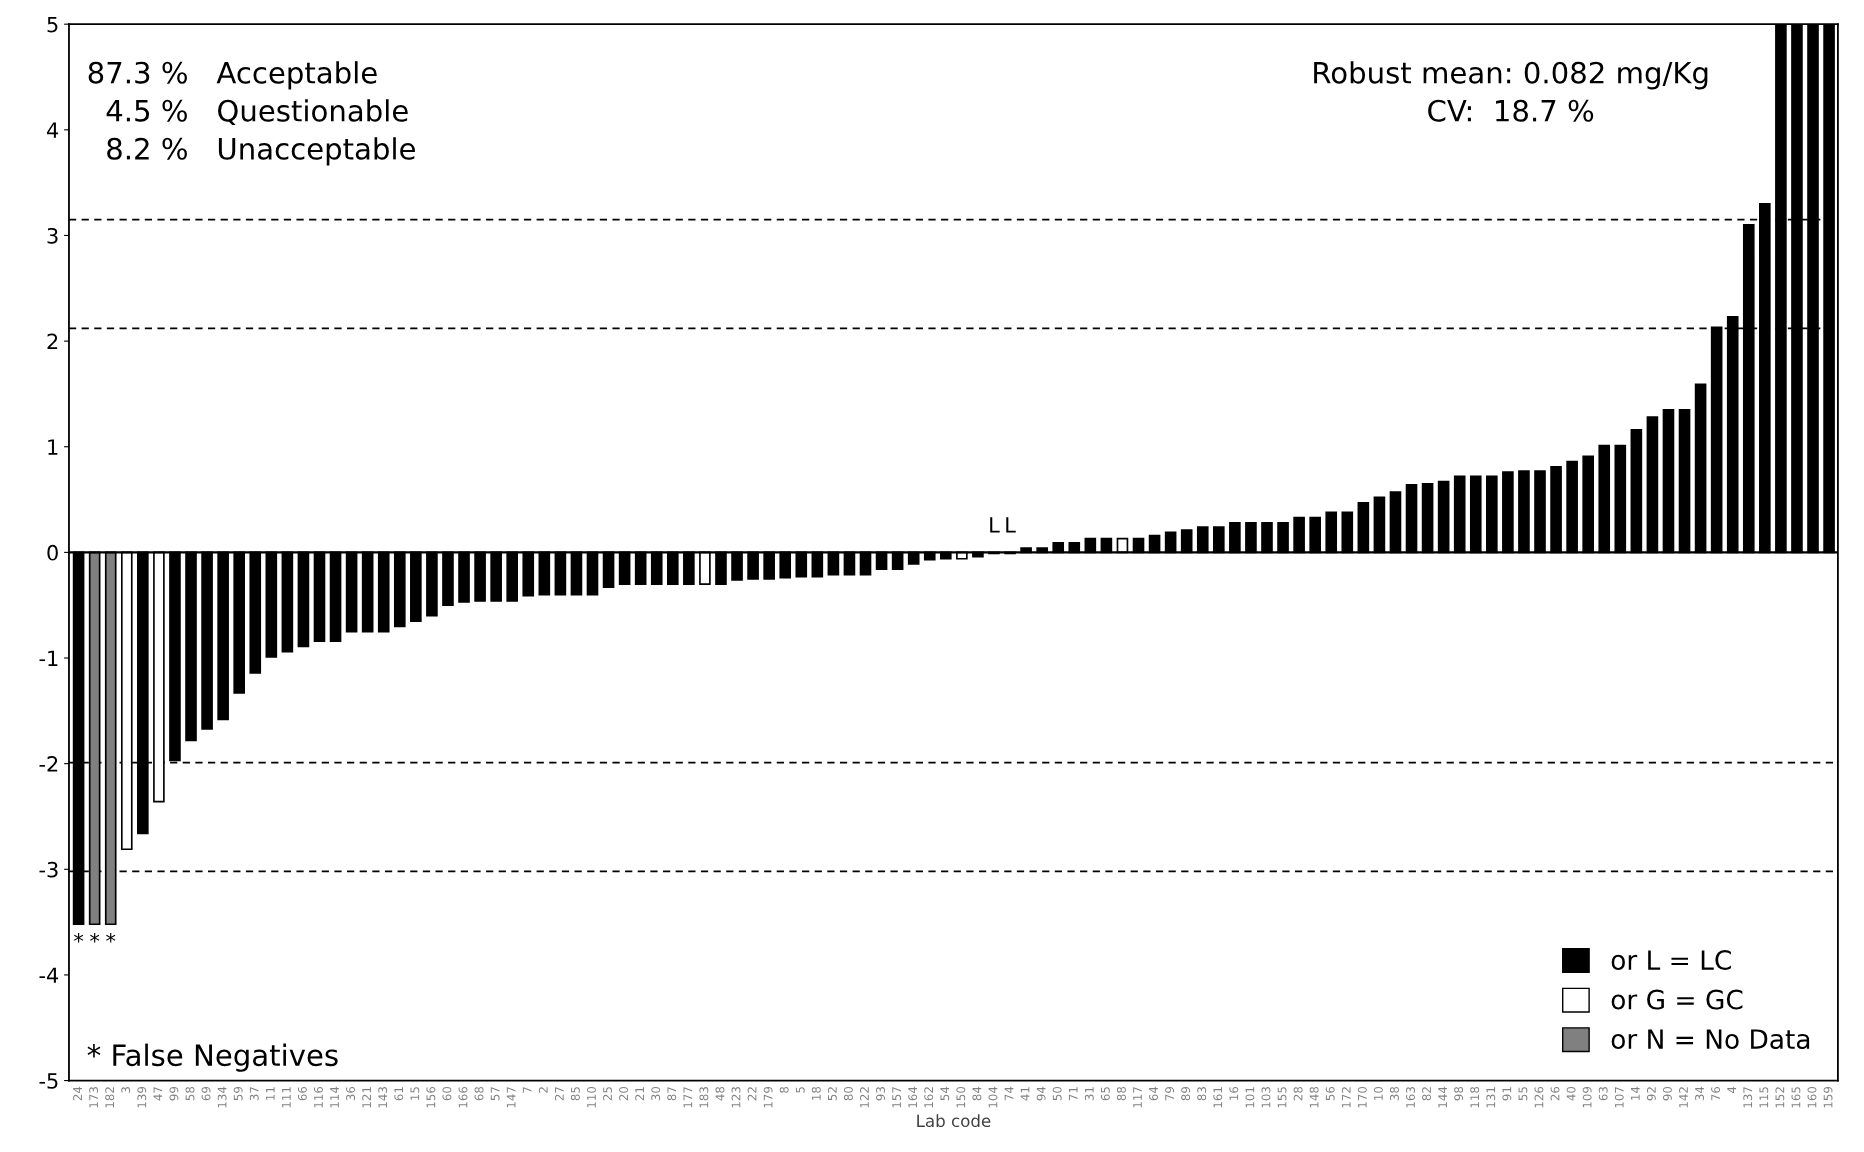 This screenshot has height=1152, width=1864. Describe the element at coordinates (1764, 1097) in the screenshot. I see `x-tick-label: 115` at that location.